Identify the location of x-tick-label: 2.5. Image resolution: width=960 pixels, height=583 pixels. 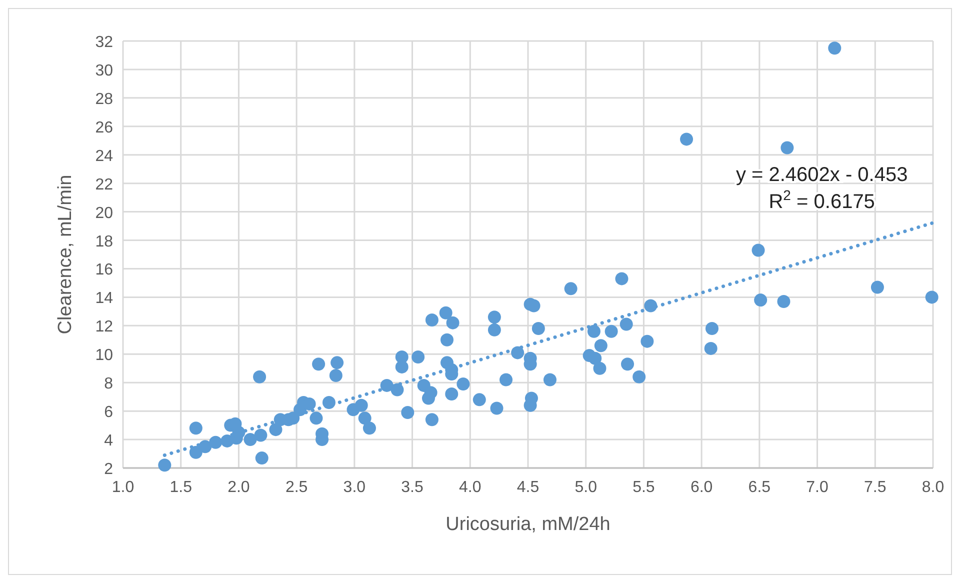
(296, 487).